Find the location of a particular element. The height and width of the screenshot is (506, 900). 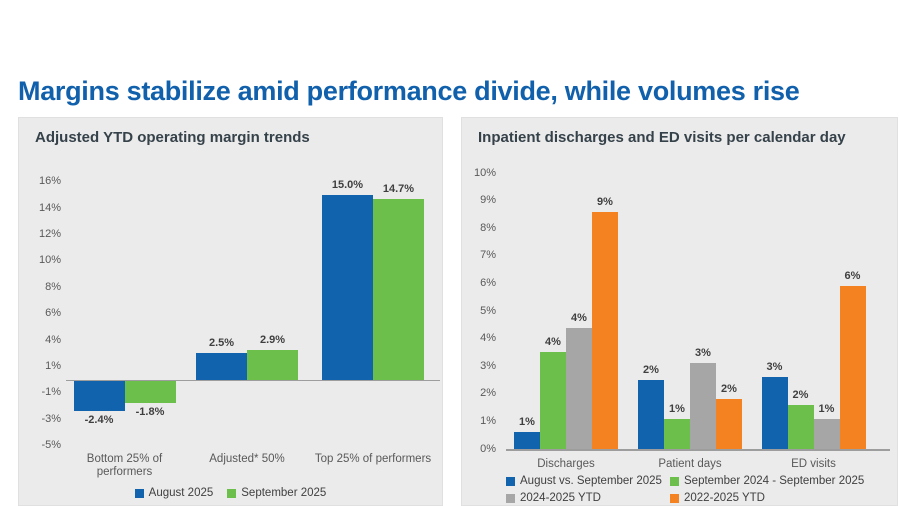

legend: August 2025 September 2025 is located at coordinates (230, 493).